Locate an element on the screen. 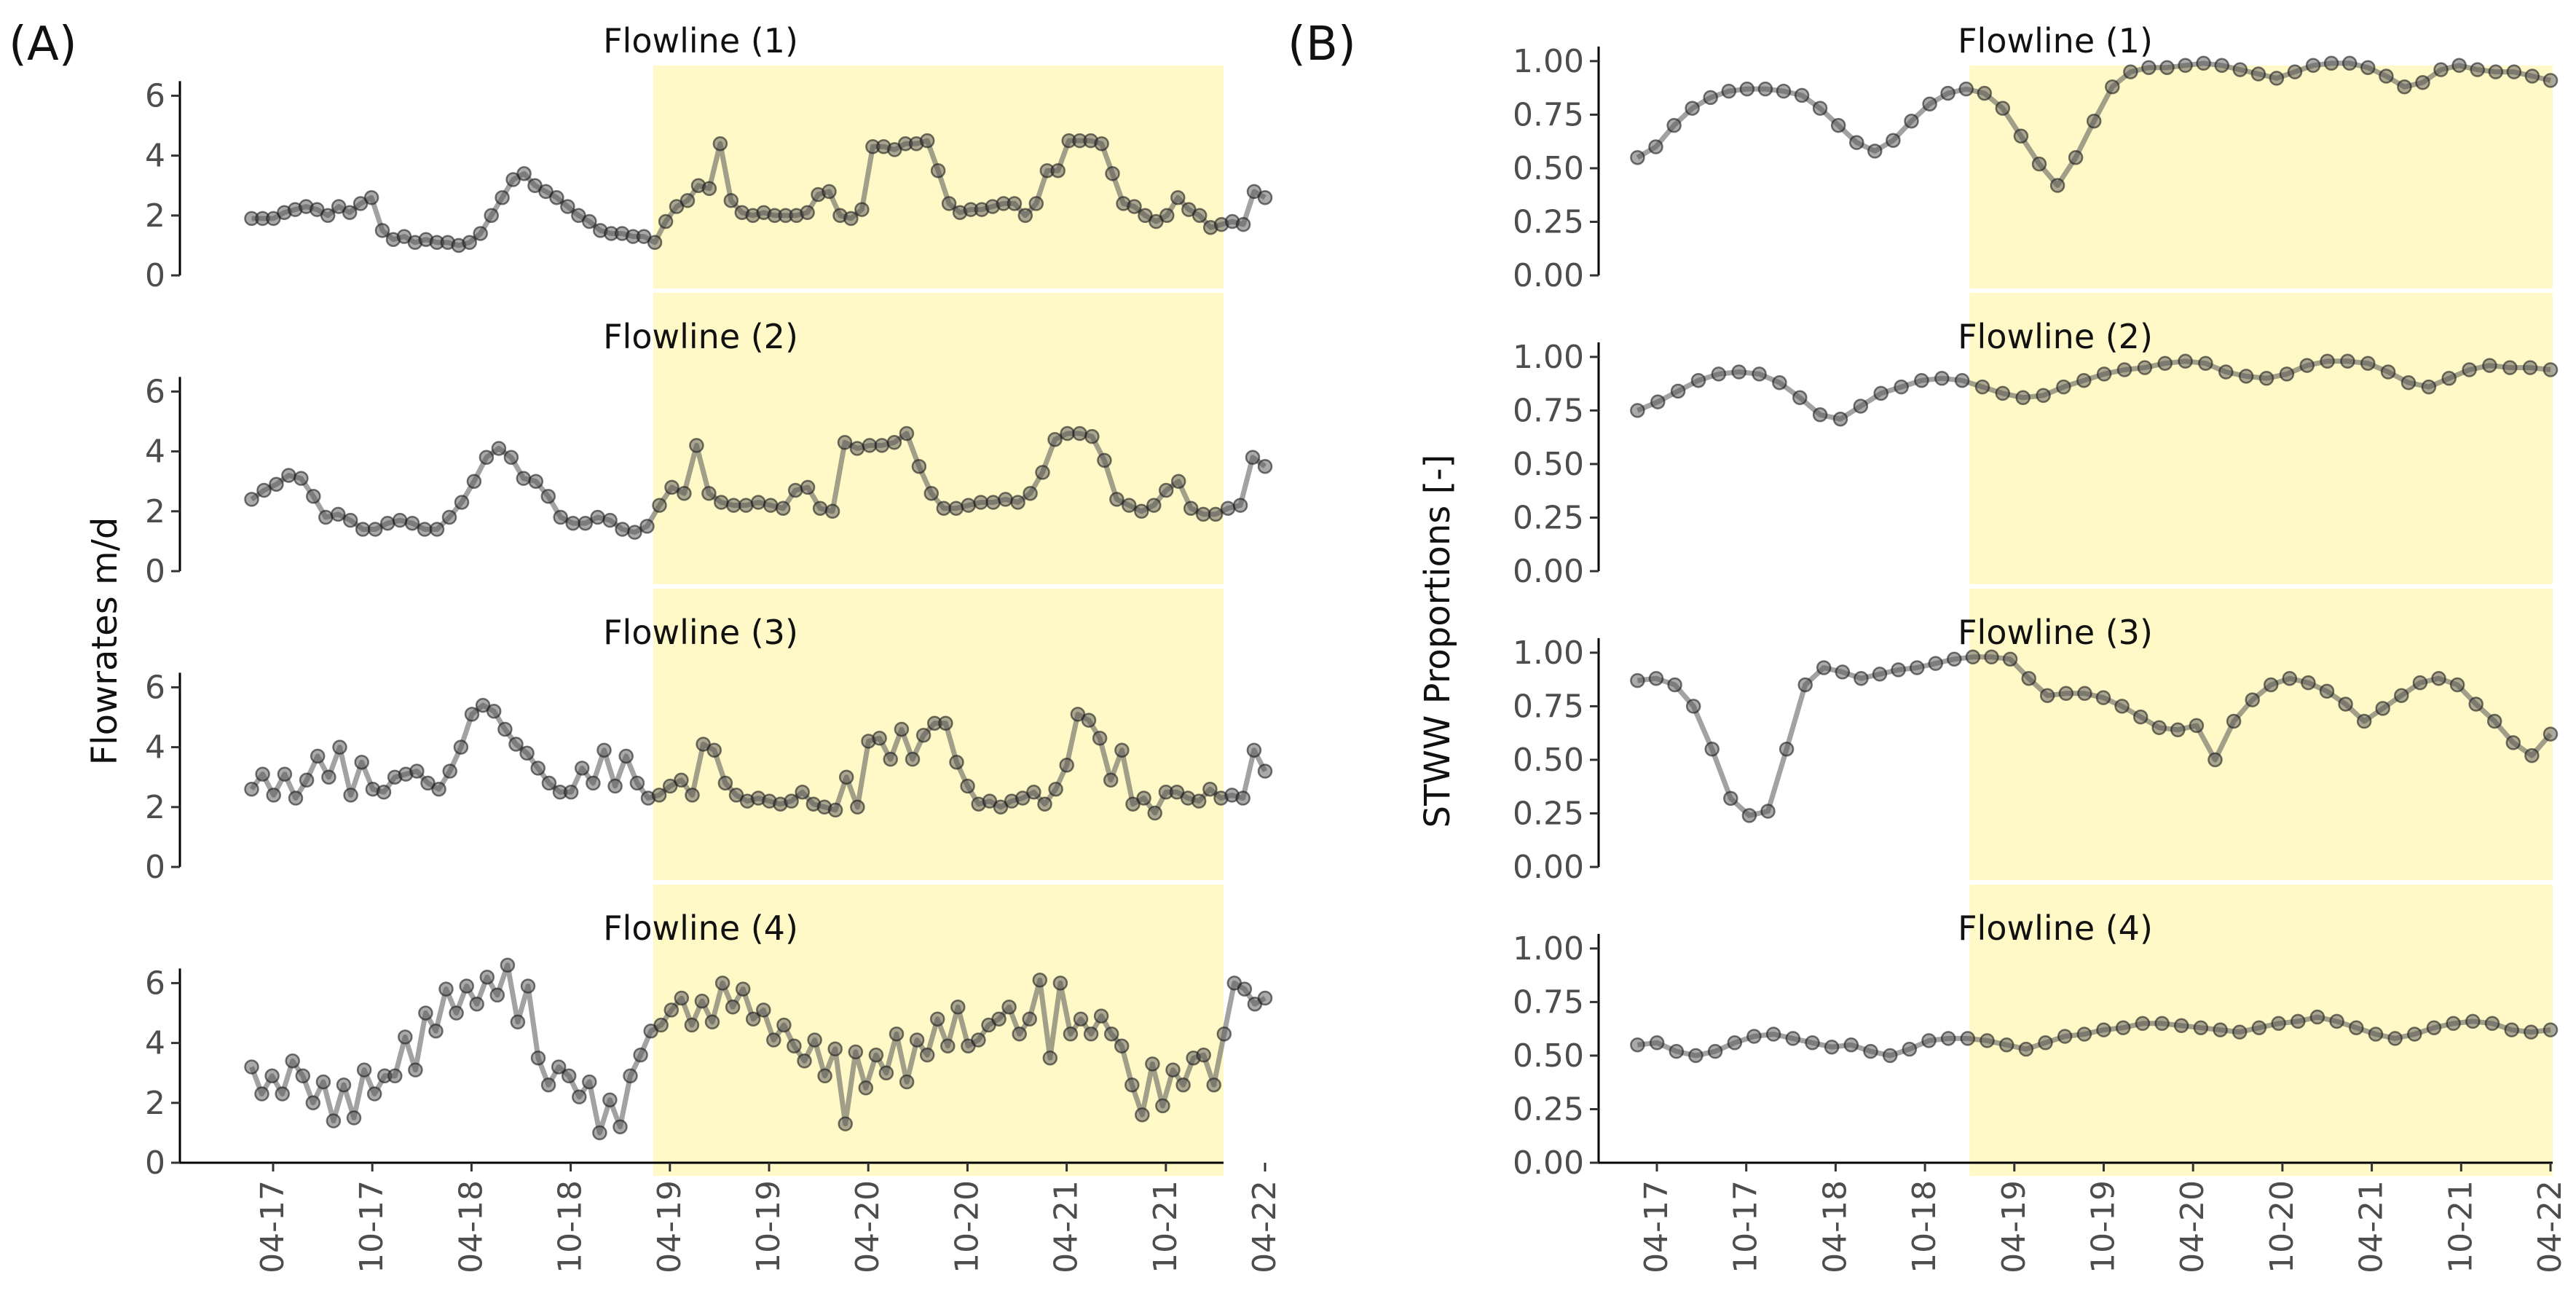 The image size is (2576, 1315). x-tick-label: 10-20 is located at coordinates (966, 1227).